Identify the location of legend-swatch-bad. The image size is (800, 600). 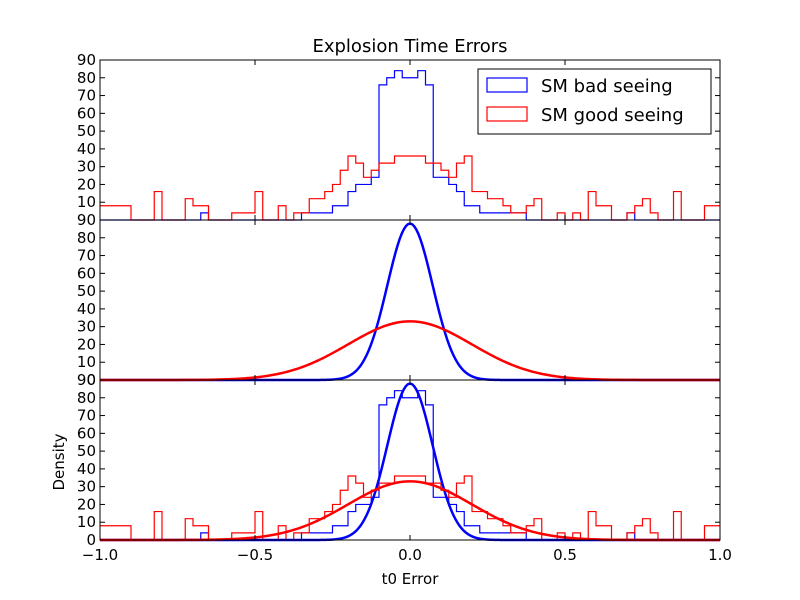
(507, 85).